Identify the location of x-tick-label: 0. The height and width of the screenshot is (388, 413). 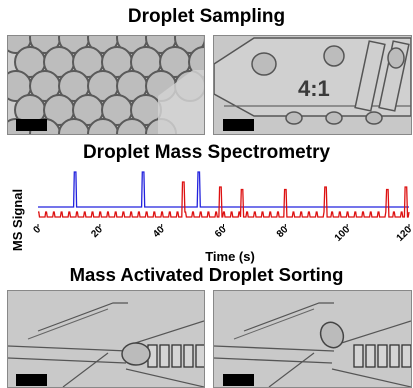
(37, 230).